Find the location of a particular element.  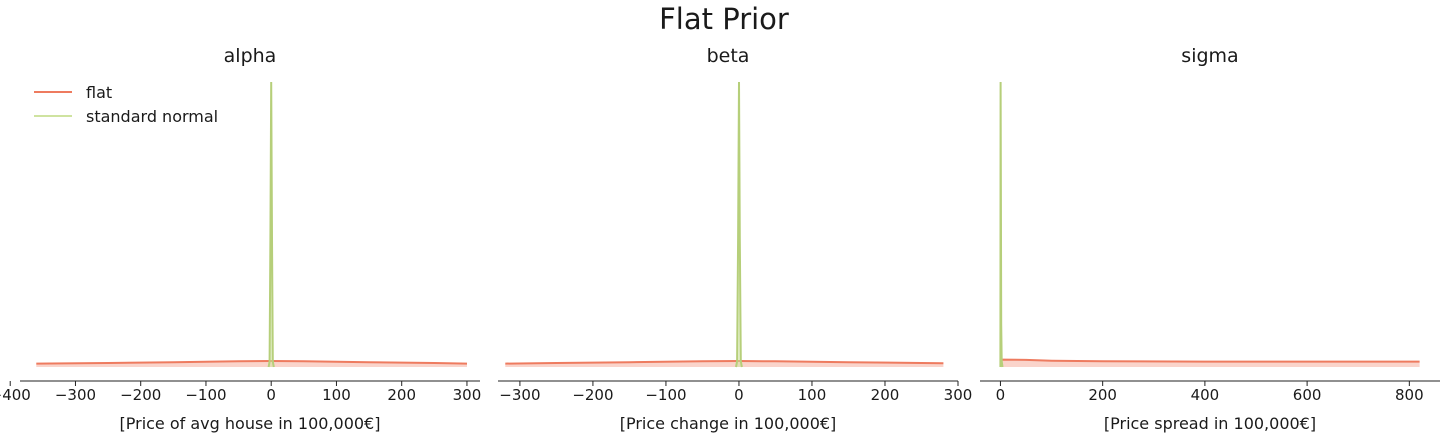

x-tick-label-alpha: −200 is located at coordinates (140, 395).